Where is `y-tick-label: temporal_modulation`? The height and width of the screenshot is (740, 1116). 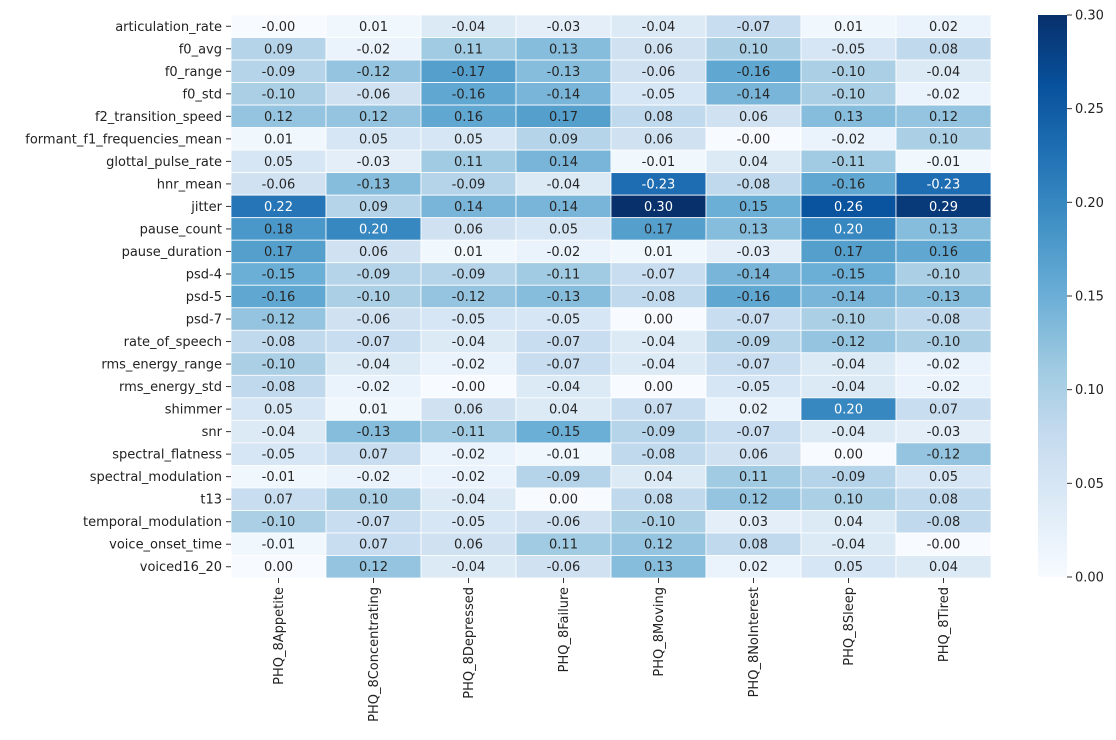 y-tick-label: temporal_modulation is located at coordinates (152, 522).